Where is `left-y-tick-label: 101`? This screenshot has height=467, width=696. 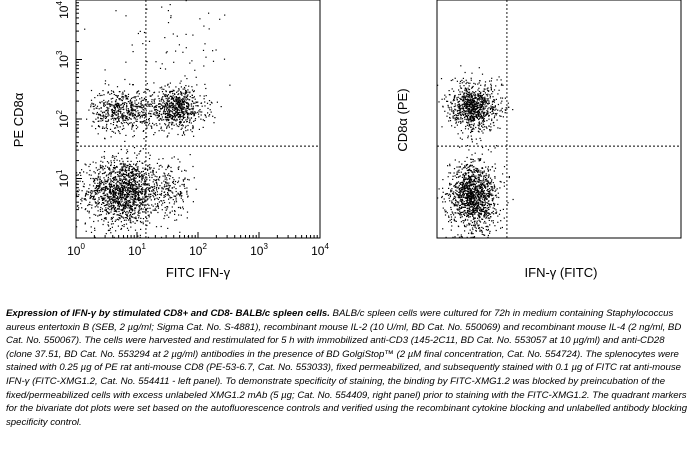
left-y-tick-label: 101 is located at coordinates (63, 178).